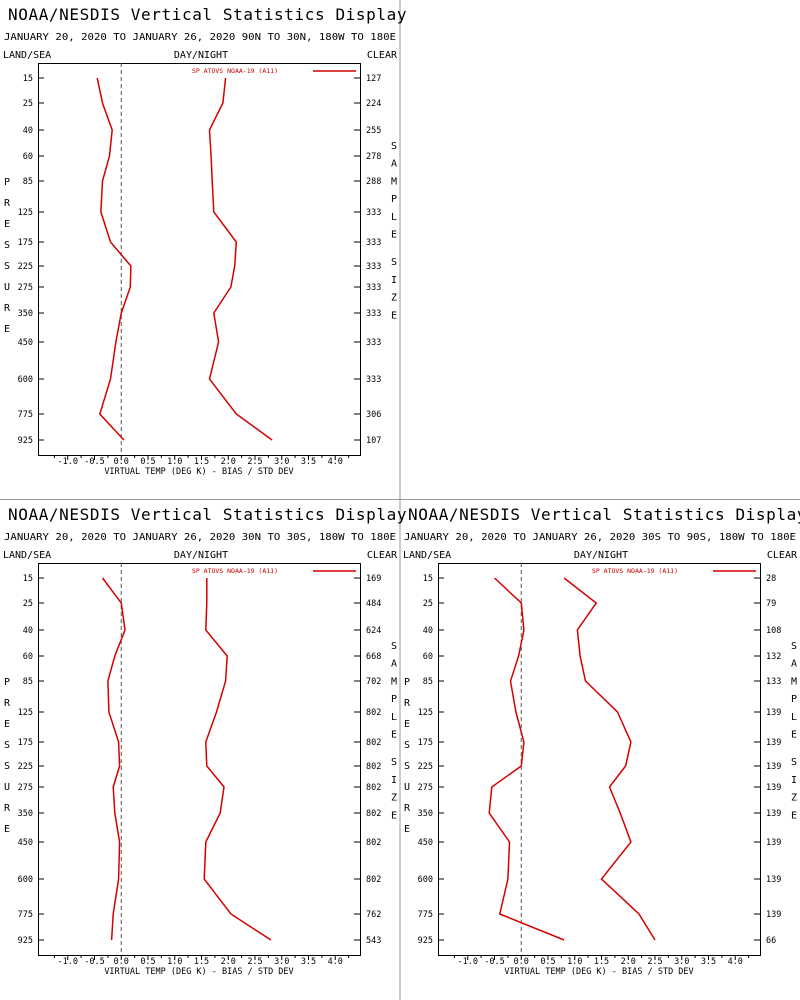 Image resolution: width=800 pixels, height=1000 pixels. Describe the element at coordinates (526, 759) in the screenshot. I see `series-line-bias` at that location.